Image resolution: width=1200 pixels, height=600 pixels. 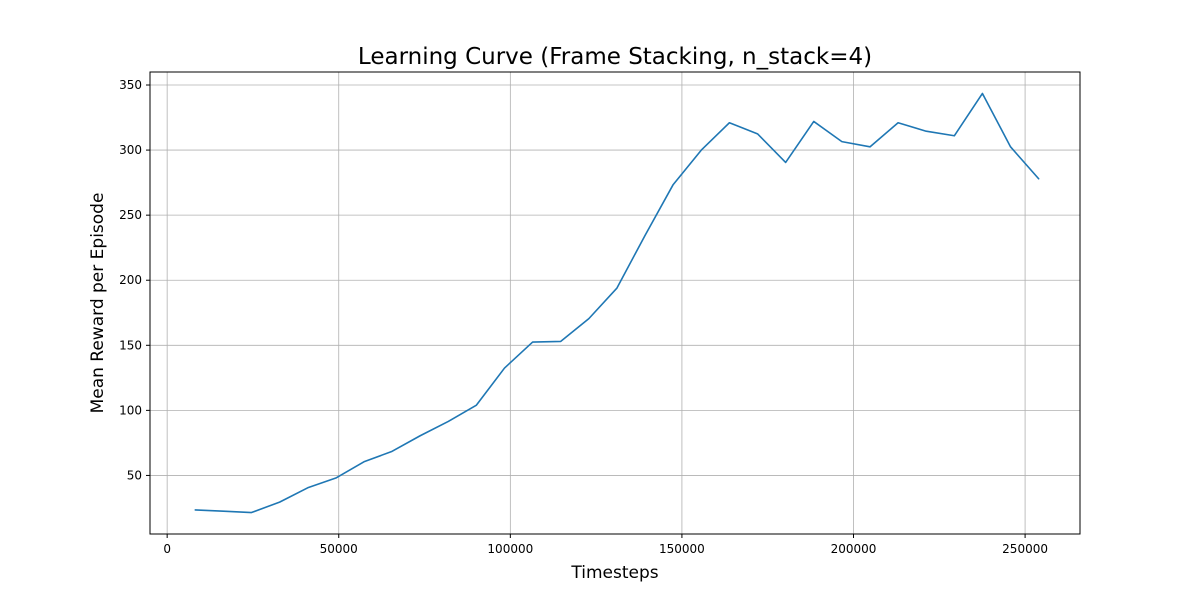 What do you see at coordinates (682, 549) in the screenshot?
I see `x-tick-label: 150000` at bounding box center [682, 549].